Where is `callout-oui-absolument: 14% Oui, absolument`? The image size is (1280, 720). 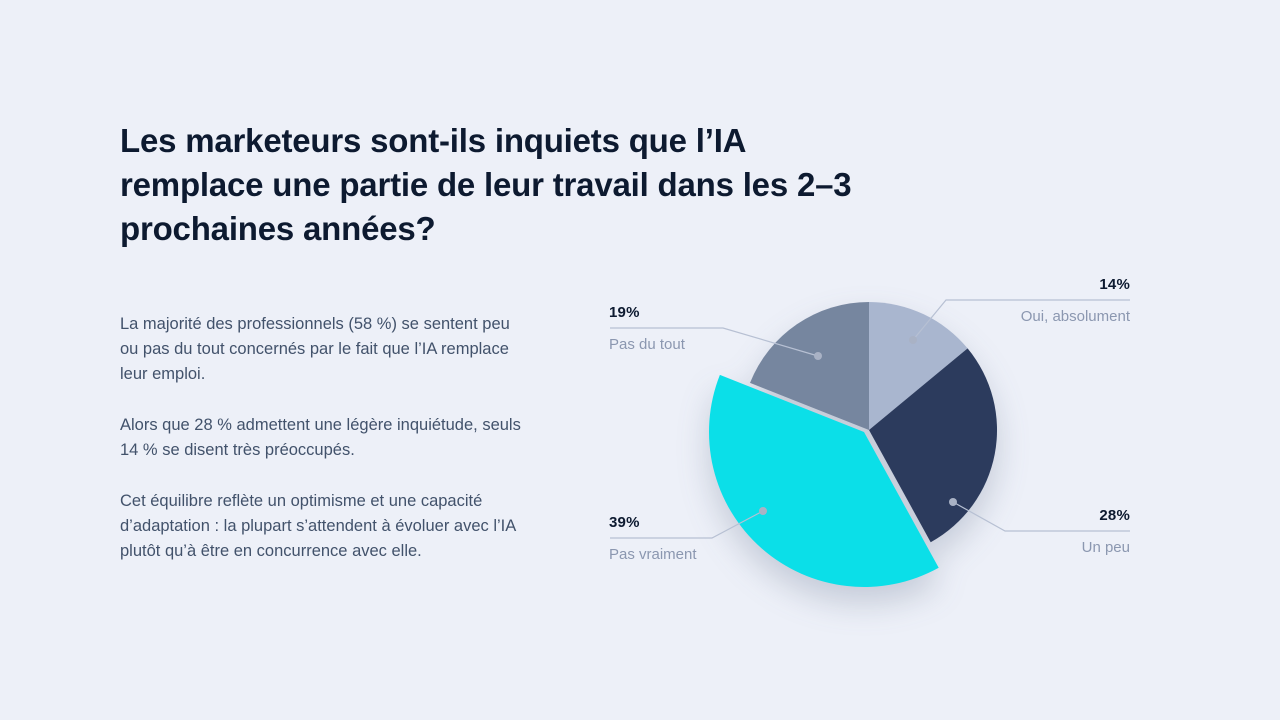
callout-oui-absolument: 14% Oui, absolument is located at coordinates (1020, 301).